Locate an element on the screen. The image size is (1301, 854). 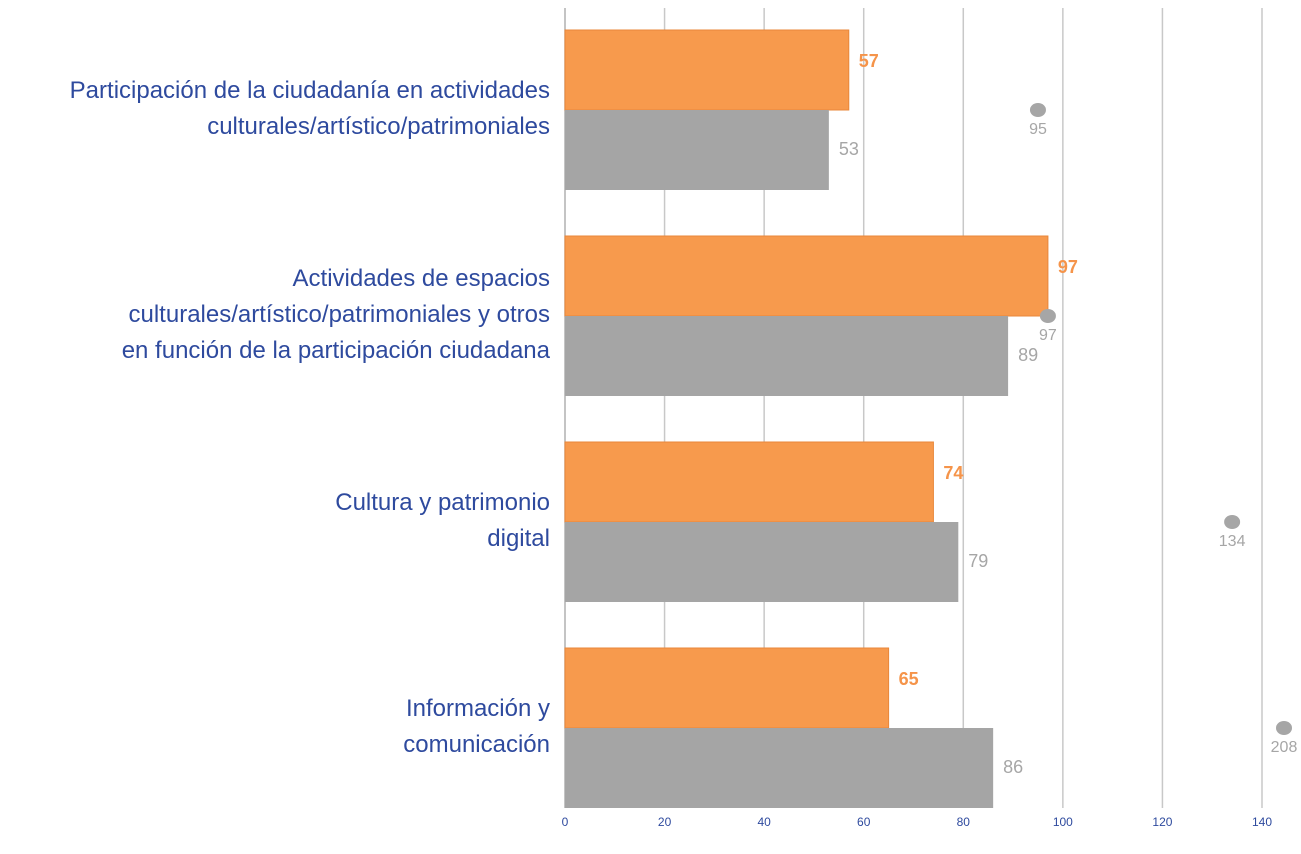
x-tick-label: 80 is located at coordinates (964, 822).